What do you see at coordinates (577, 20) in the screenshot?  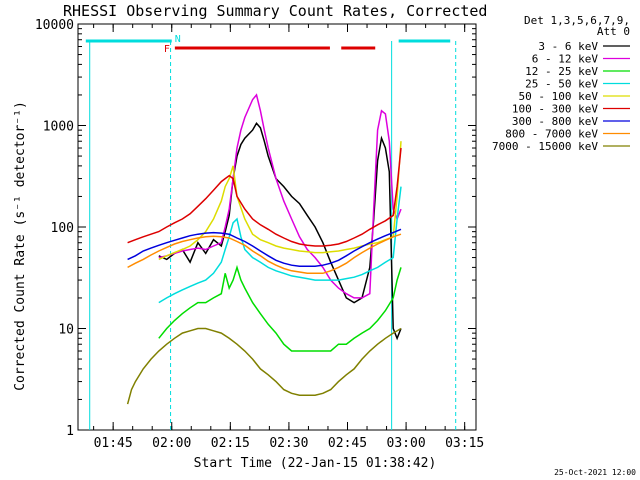 I see `legend-header-line-1: Det 1,3,5,6,7,9,` at bounding box center [577, 20].